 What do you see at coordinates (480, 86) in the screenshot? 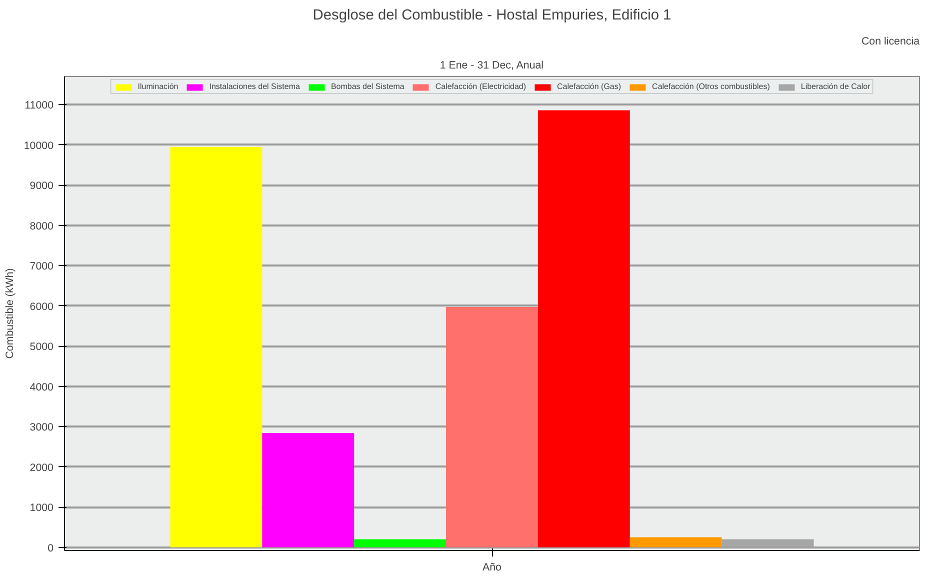
I see `legend-label: Calefacción (Electricidad)` at bounding box center [480, 86].